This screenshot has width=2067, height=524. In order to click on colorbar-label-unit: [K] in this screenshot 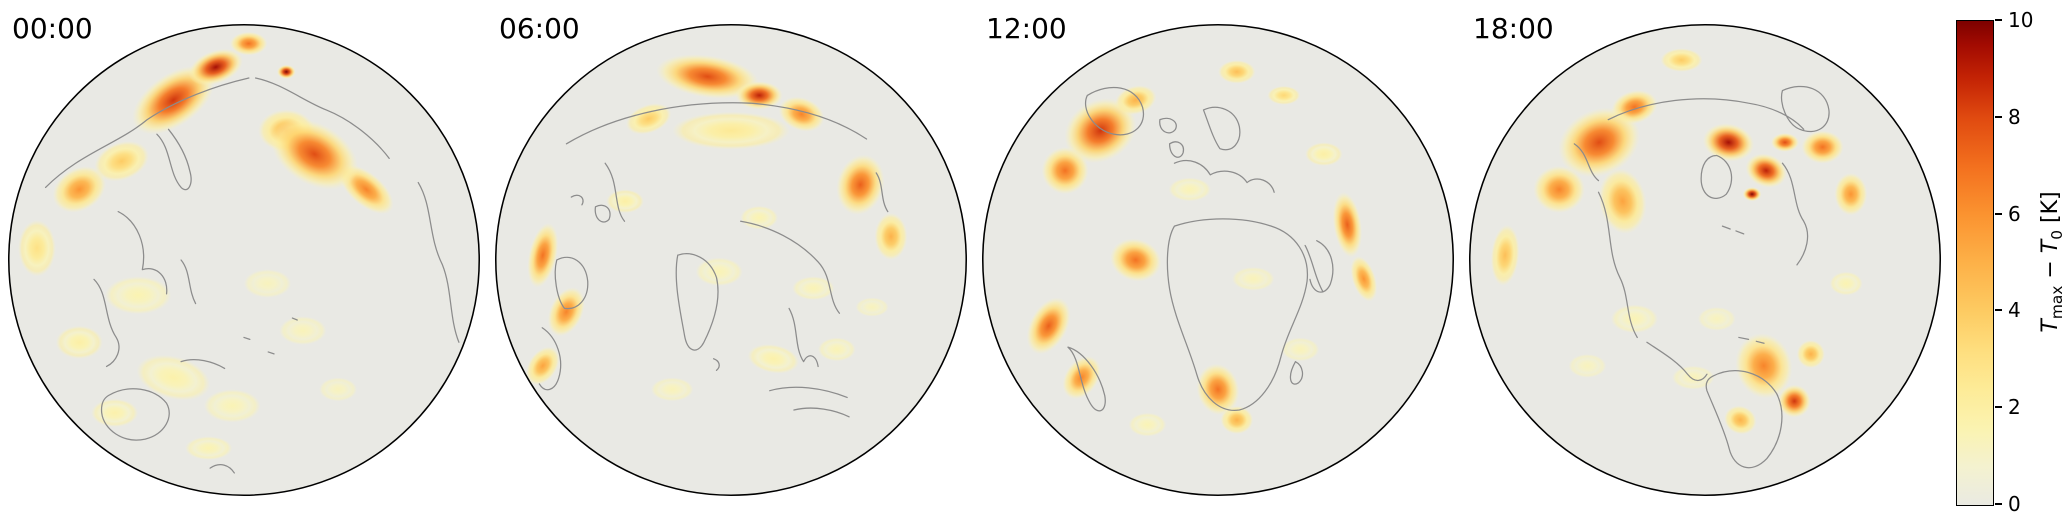, I will do `click(2050, 210)`.